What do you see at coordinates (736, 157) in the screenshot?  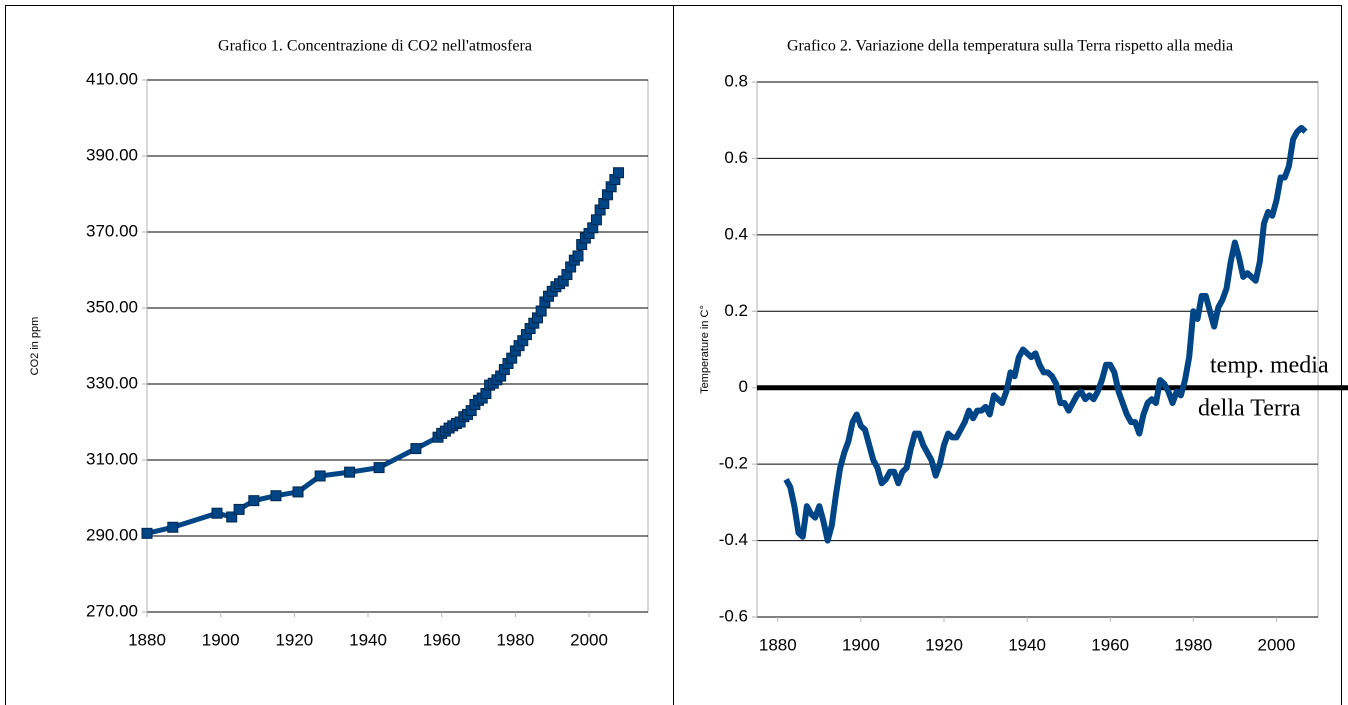 I see `y-tick-label: 0.6` at bounding box center [736, 157].